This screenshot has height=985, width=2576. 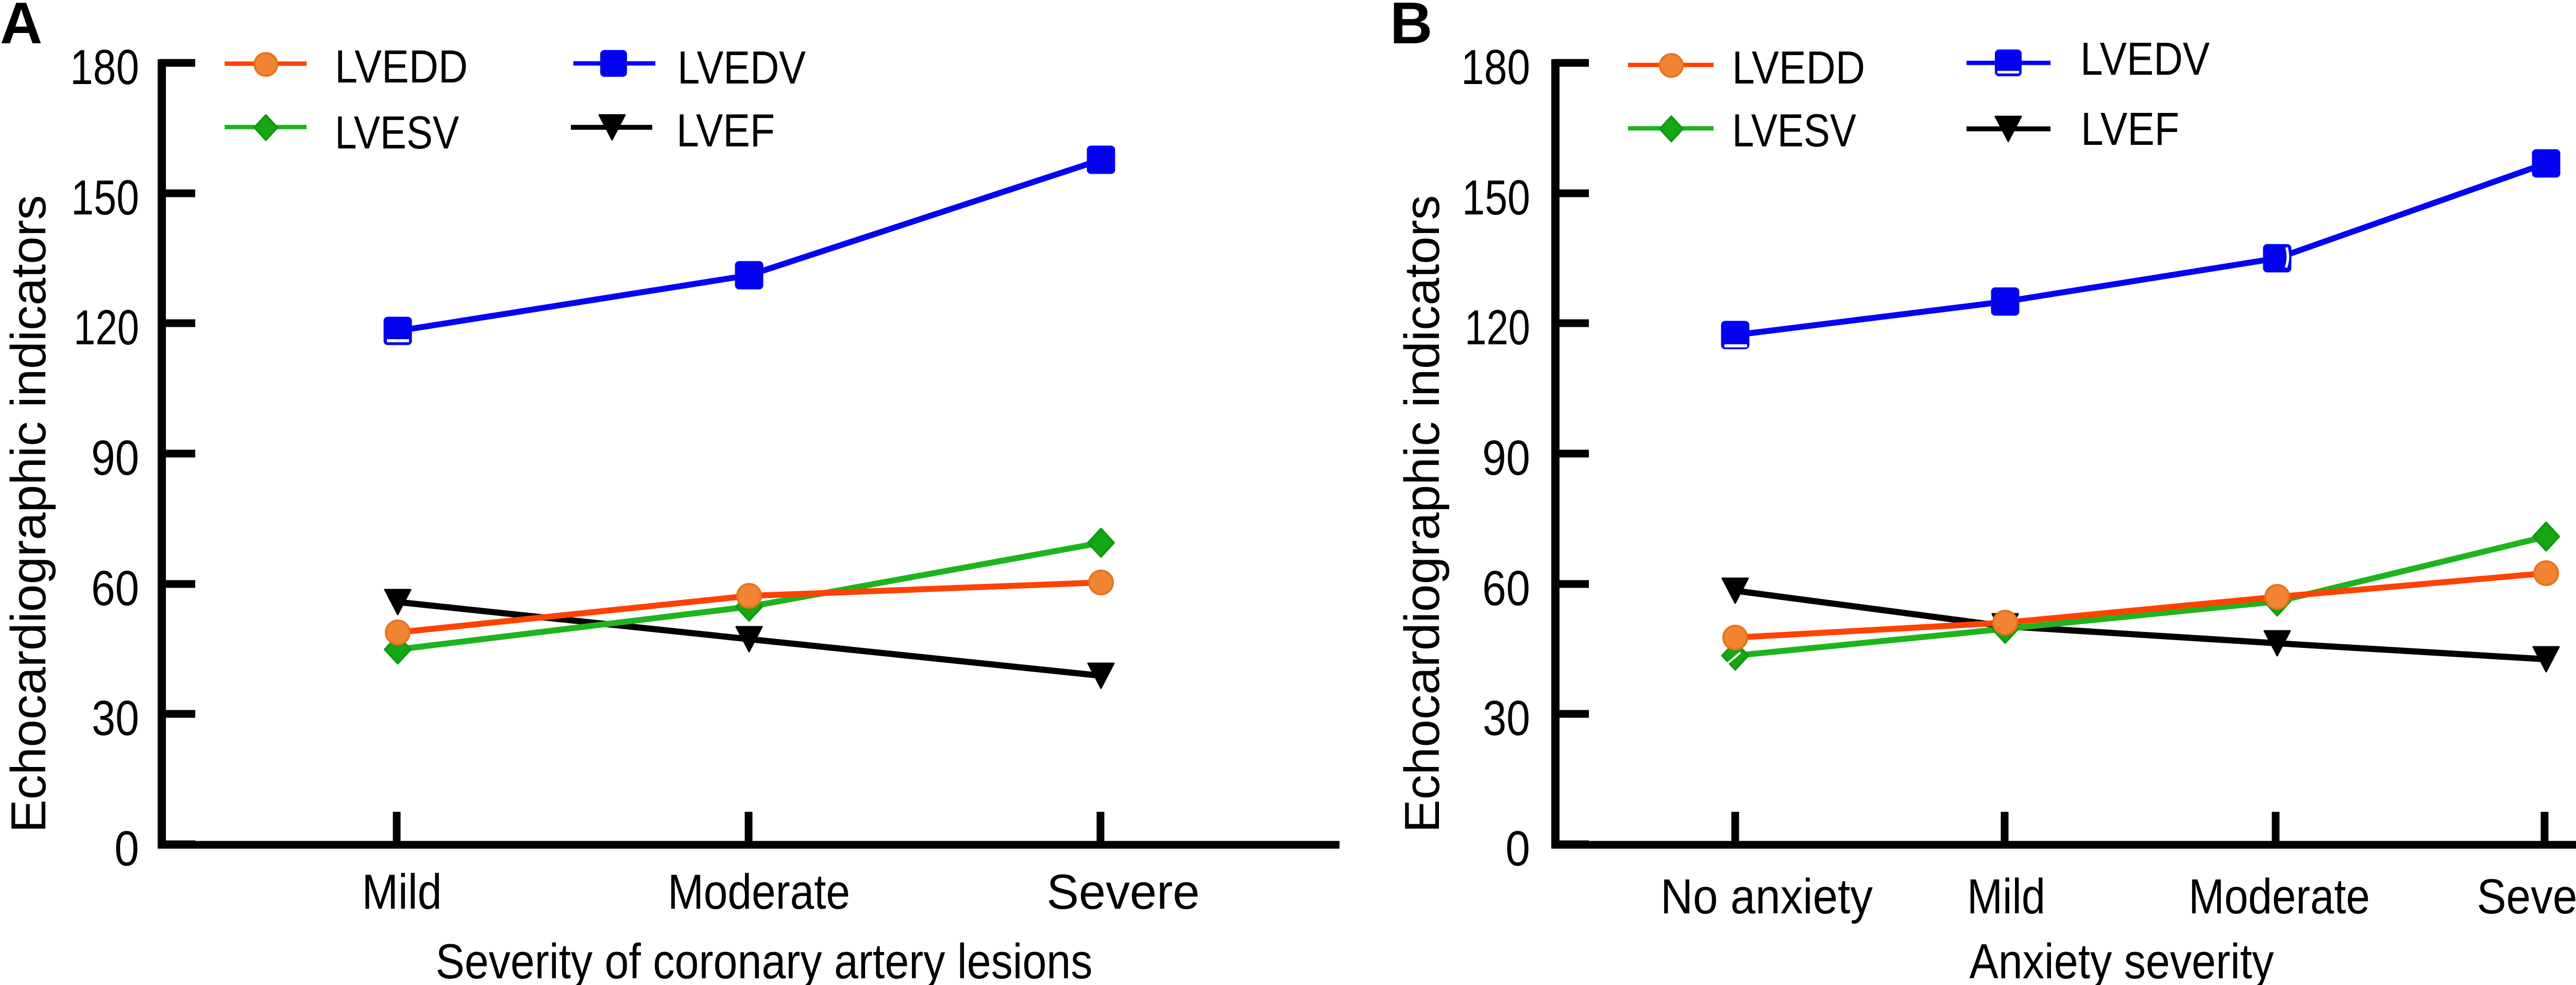 I want to click on svg-text: B, so click(x=1411, y=28).